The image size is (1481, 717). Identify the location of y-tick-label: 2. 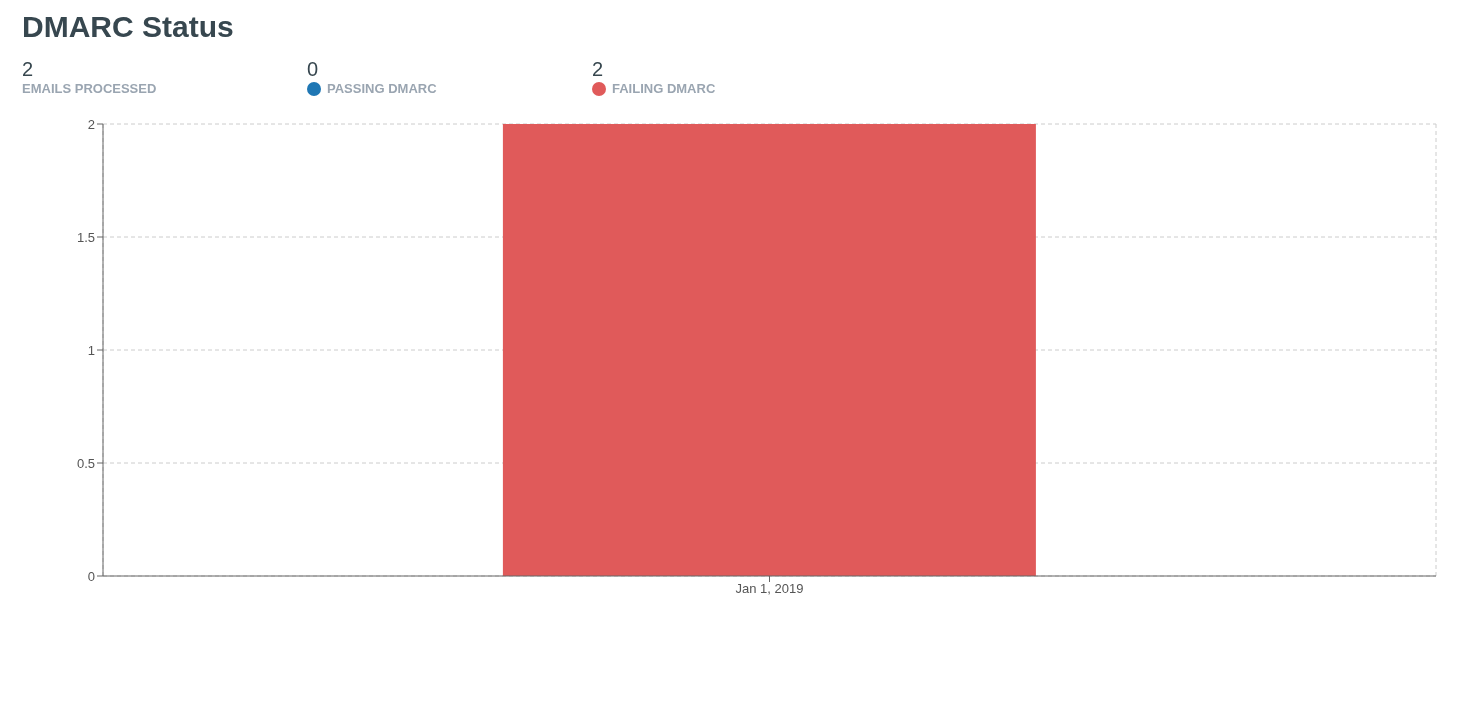
(91, 124).